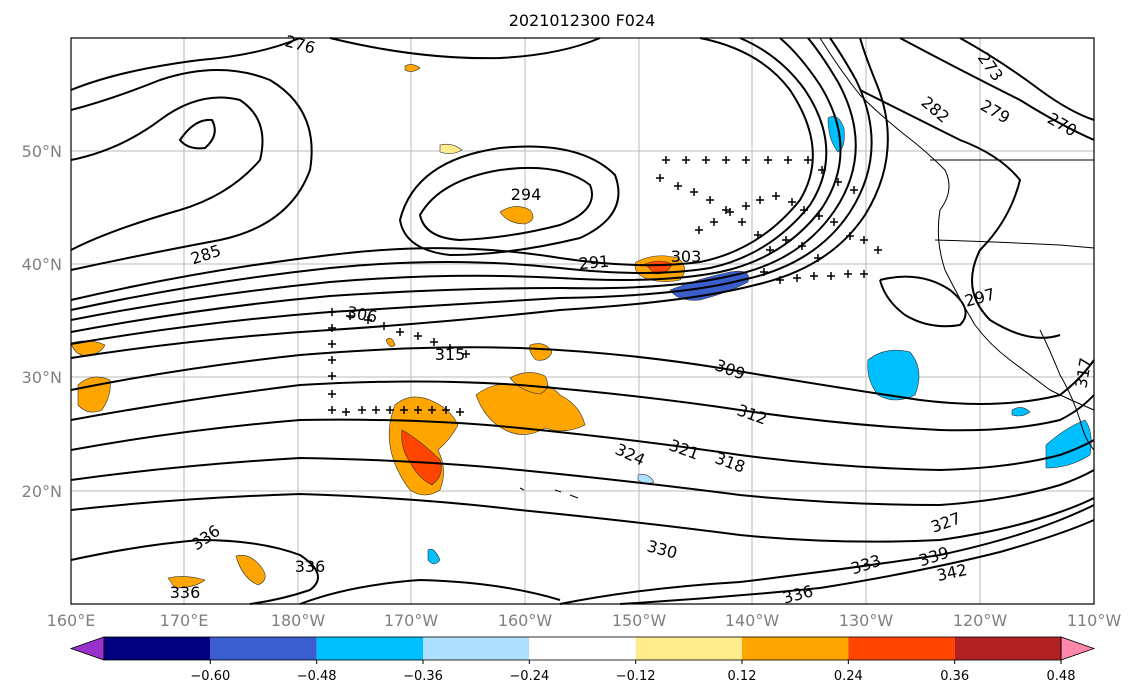  I want to click on contour-label: 294, so click(526, 194).